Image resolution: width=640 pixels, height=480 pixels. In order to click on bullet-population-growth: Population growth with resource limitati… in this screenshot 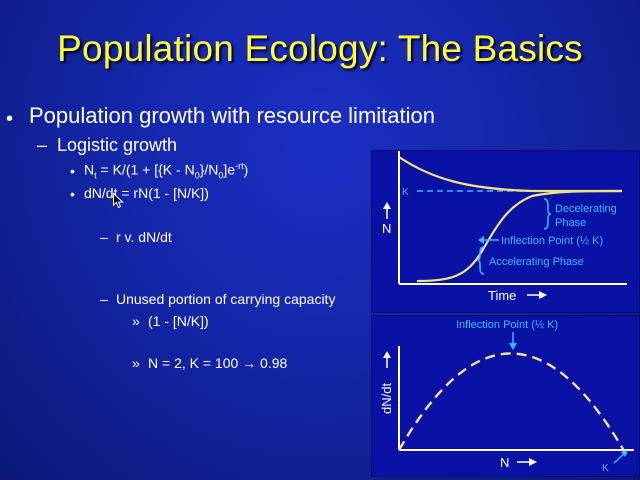, I will do `click(232, 115)`.